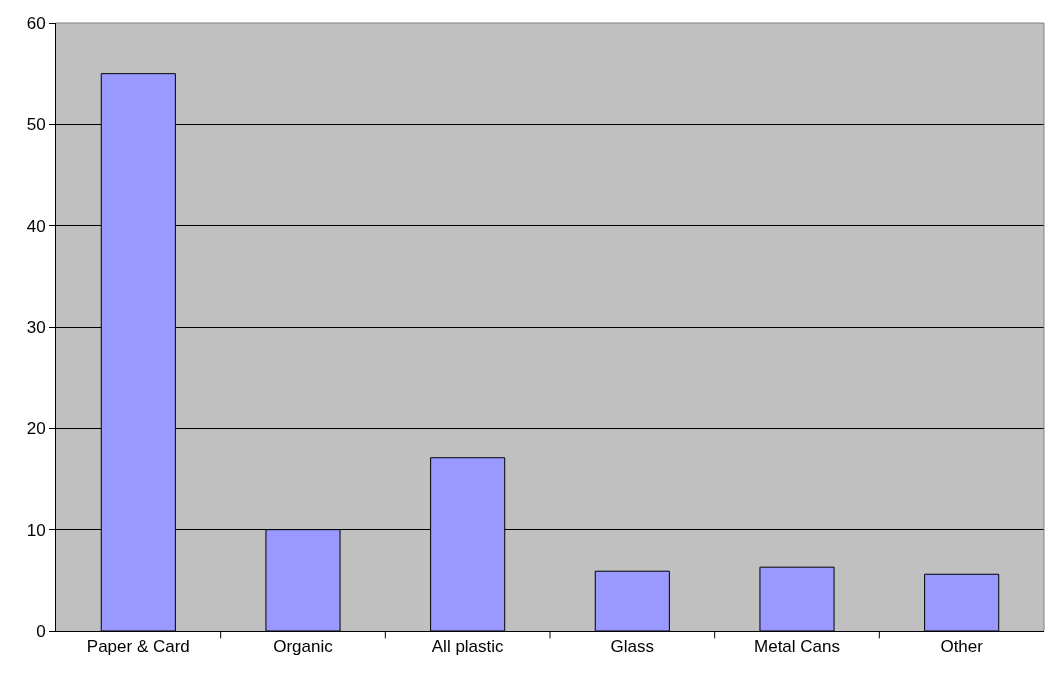  Describe the element at coordinates (303, 647) in the screenshot. I see `x-tick-label: Organic` at that location.